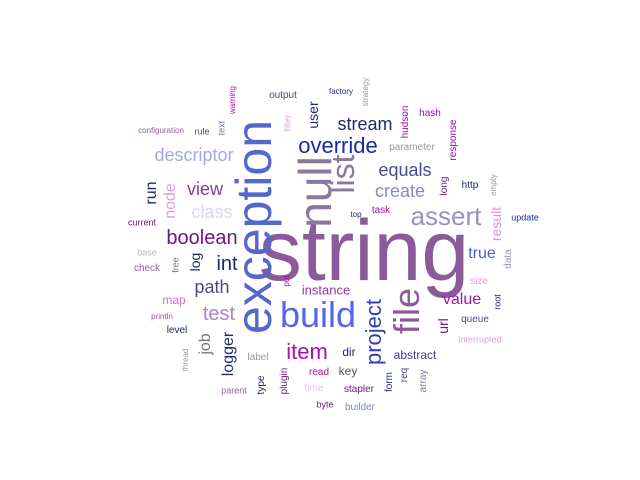 The height and width of the screenshot is (480, 640). Describe the element at coordinates (212, 287) in the screenshot. I see `word-path: path` at that location.